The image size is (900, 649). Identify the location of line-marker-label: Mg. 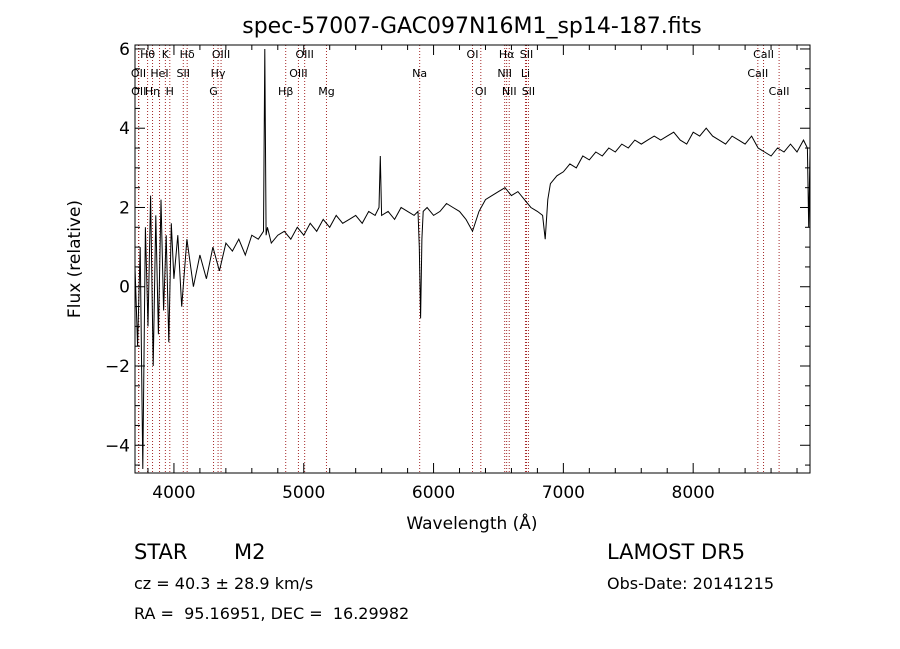
(326, 91).